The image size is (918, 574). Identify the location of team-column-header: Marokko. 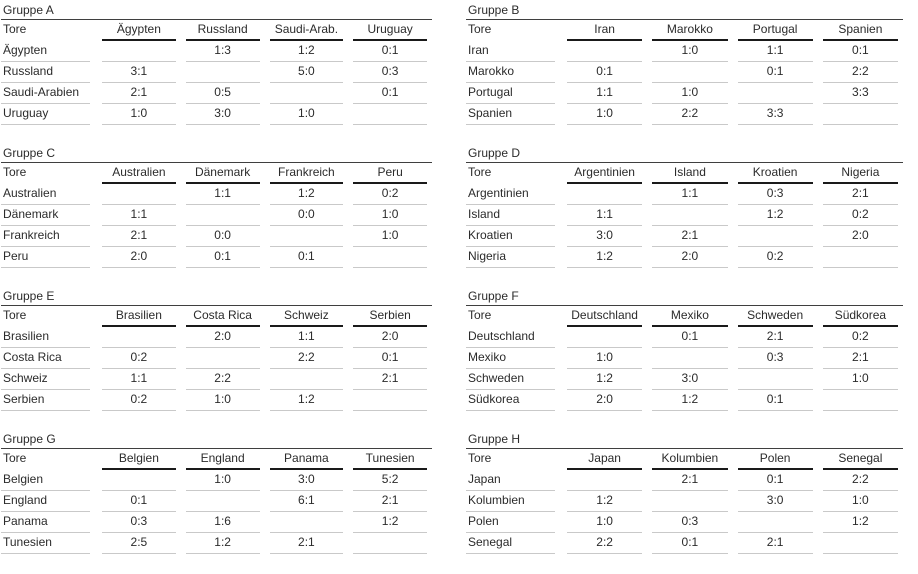
(690, 30).